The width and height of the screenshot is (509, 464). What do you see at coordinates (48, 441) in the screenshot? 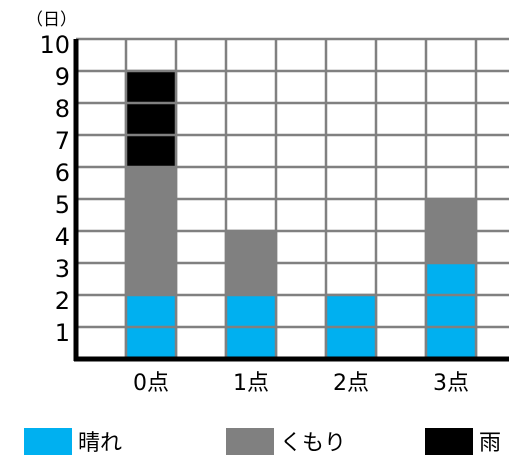
I see `legend-swatch-sunny` at bounding box center [48, 441].